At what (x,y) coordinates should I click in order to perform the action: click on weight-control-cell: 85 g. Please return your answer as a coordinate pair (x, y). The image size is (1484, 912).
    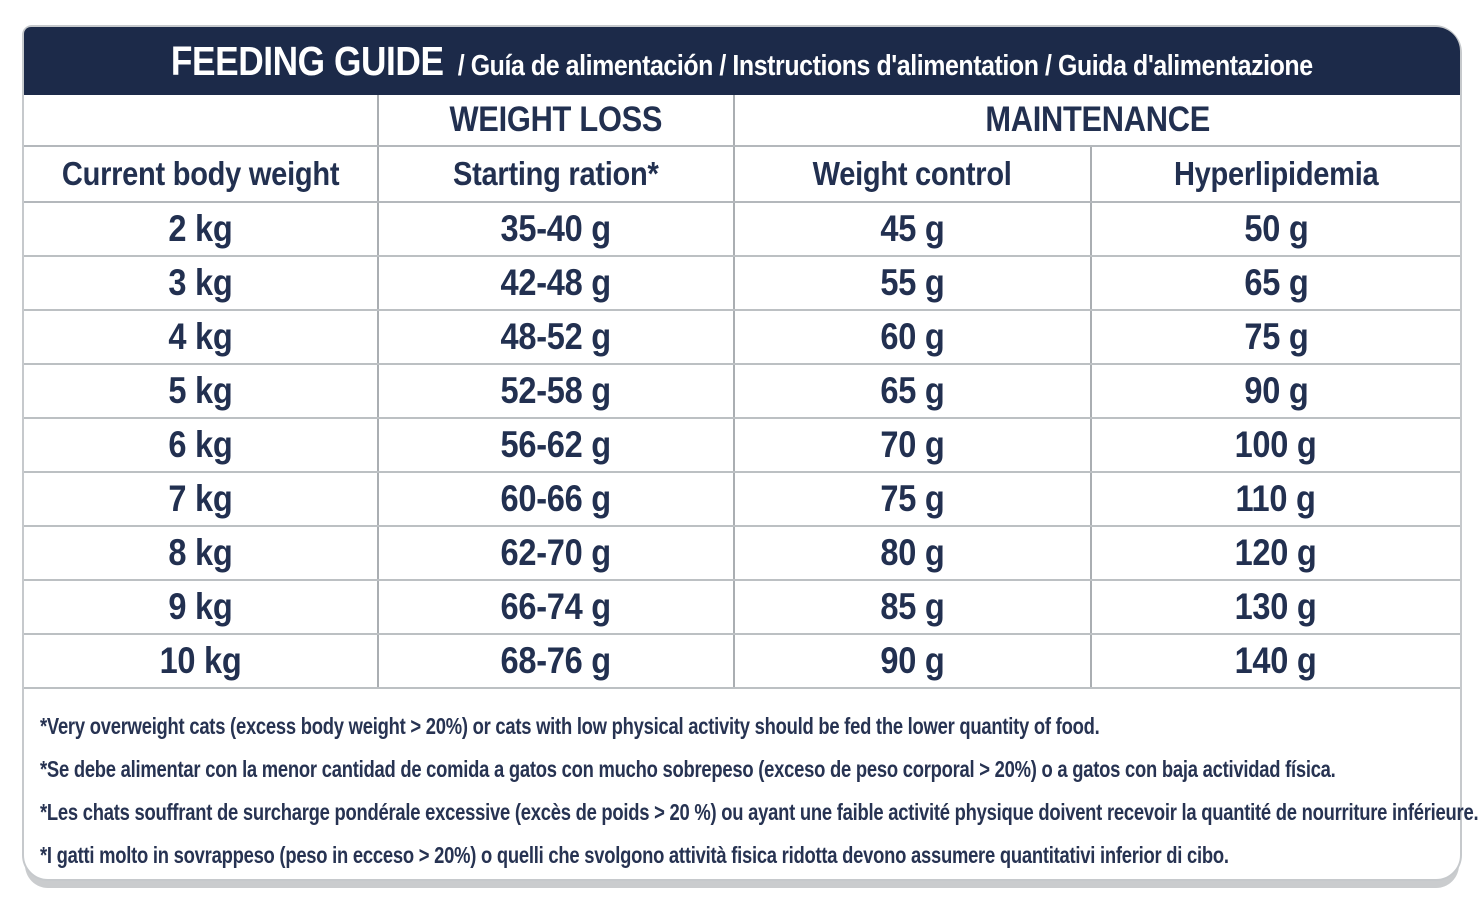
    Looking at the image, I should click on (913, 607).